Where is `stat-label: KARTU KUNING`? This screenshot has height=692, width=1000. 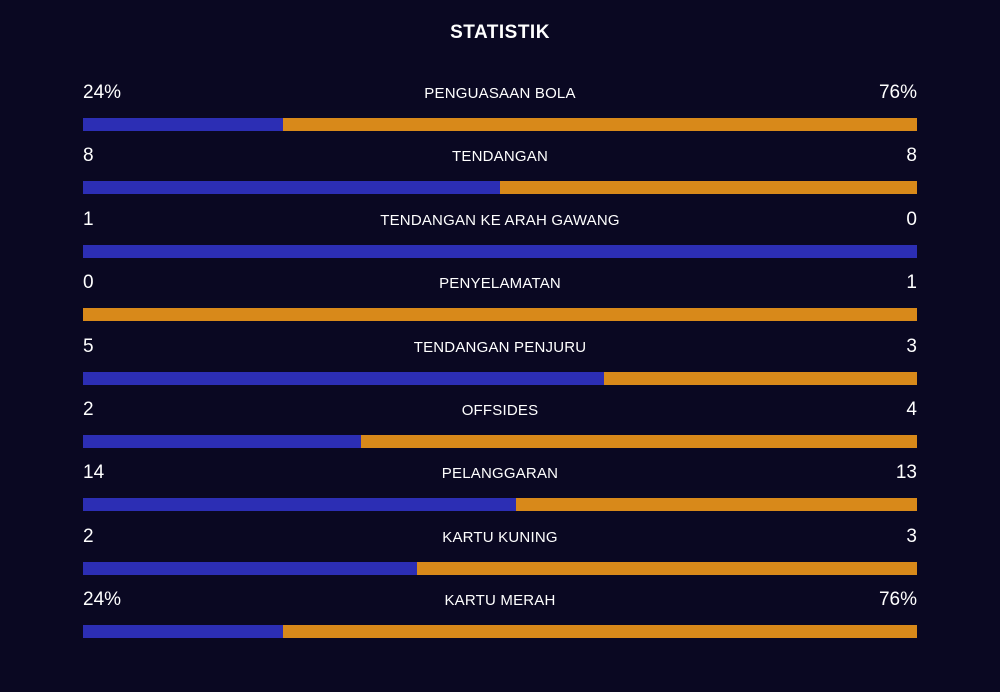 stat-label: KARTU KUNING is located at coordinates (500, 537).